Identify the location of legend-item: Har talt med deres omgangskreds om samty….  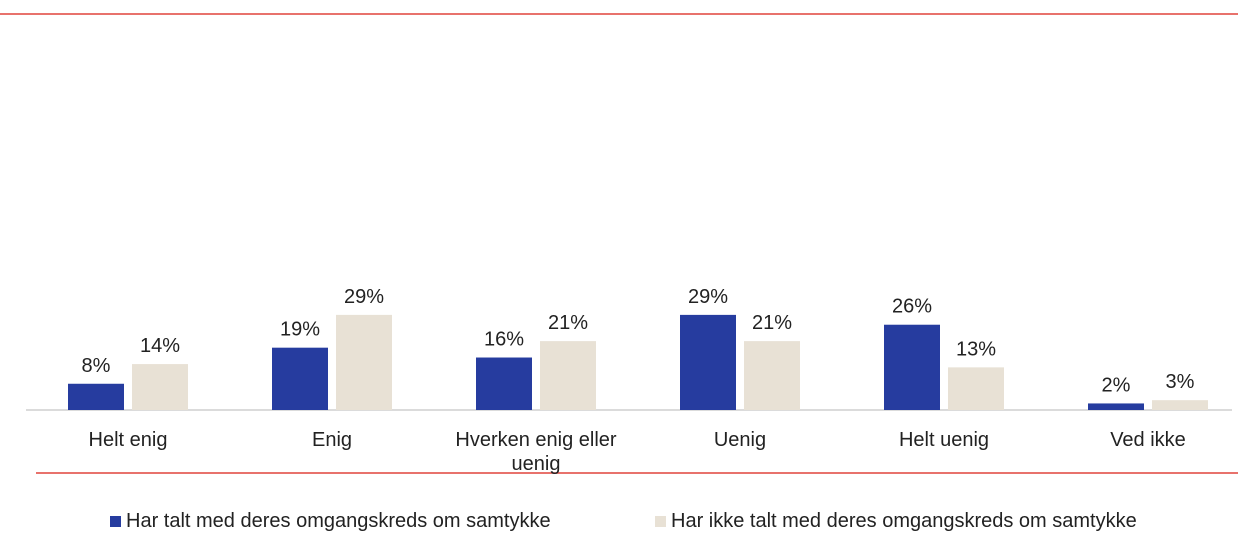
(330, 521).